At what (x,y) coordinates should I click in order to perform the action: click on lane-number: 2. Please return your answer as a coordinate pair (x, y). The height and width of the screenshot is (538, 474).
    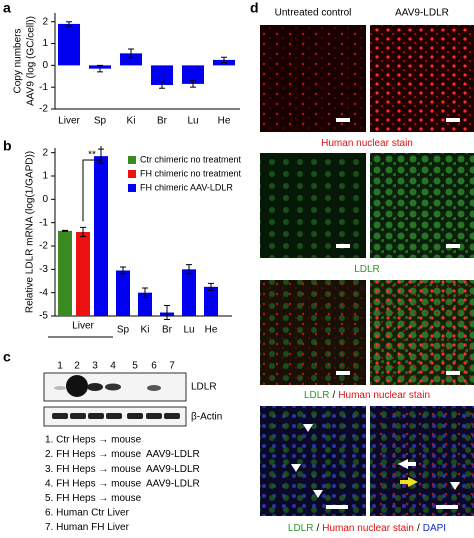
    Looking at the image, I should click on (77, 366).